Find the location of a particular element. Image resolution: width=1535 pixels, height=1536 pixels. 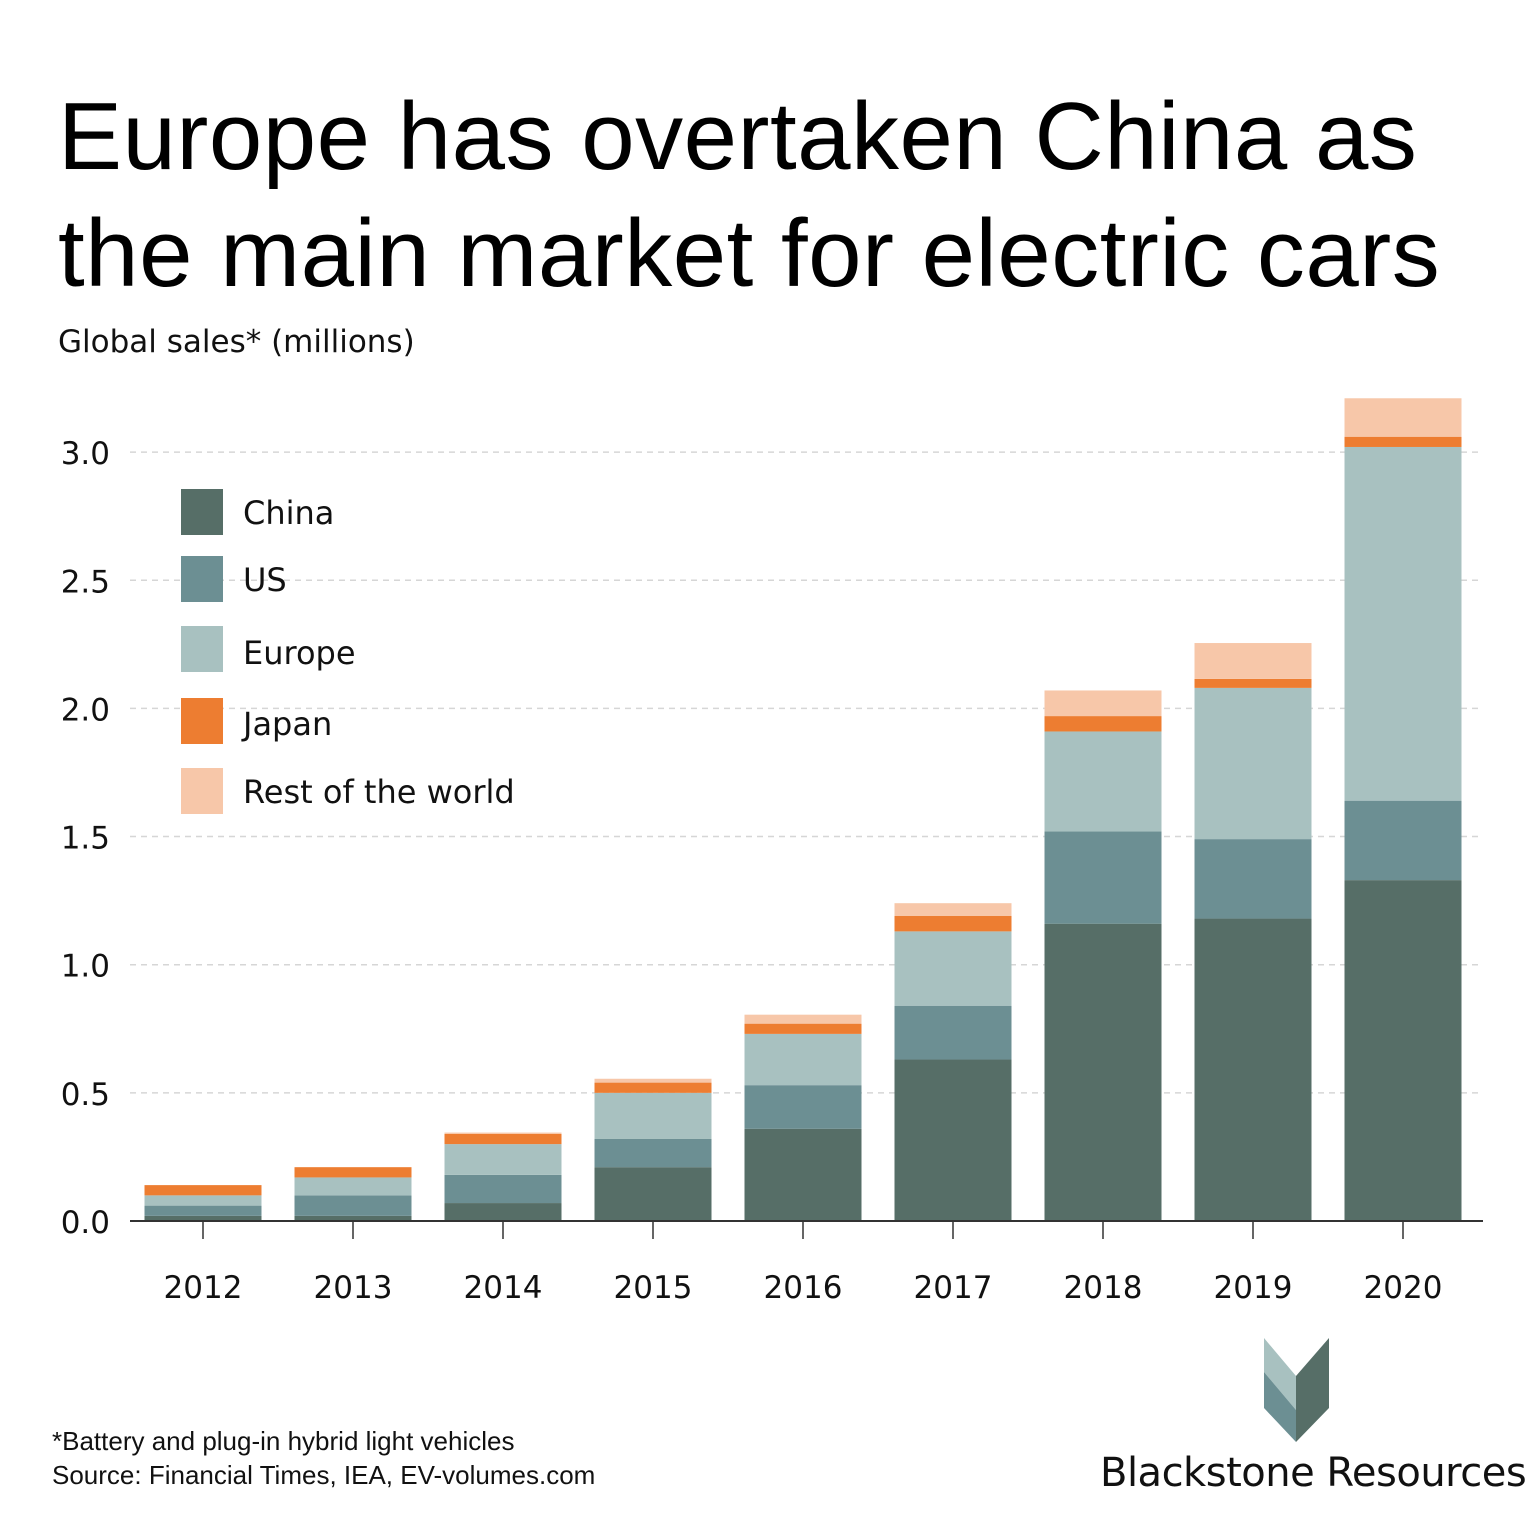

y-tick-label: 0.5 is located at coordinates (85, 1095).